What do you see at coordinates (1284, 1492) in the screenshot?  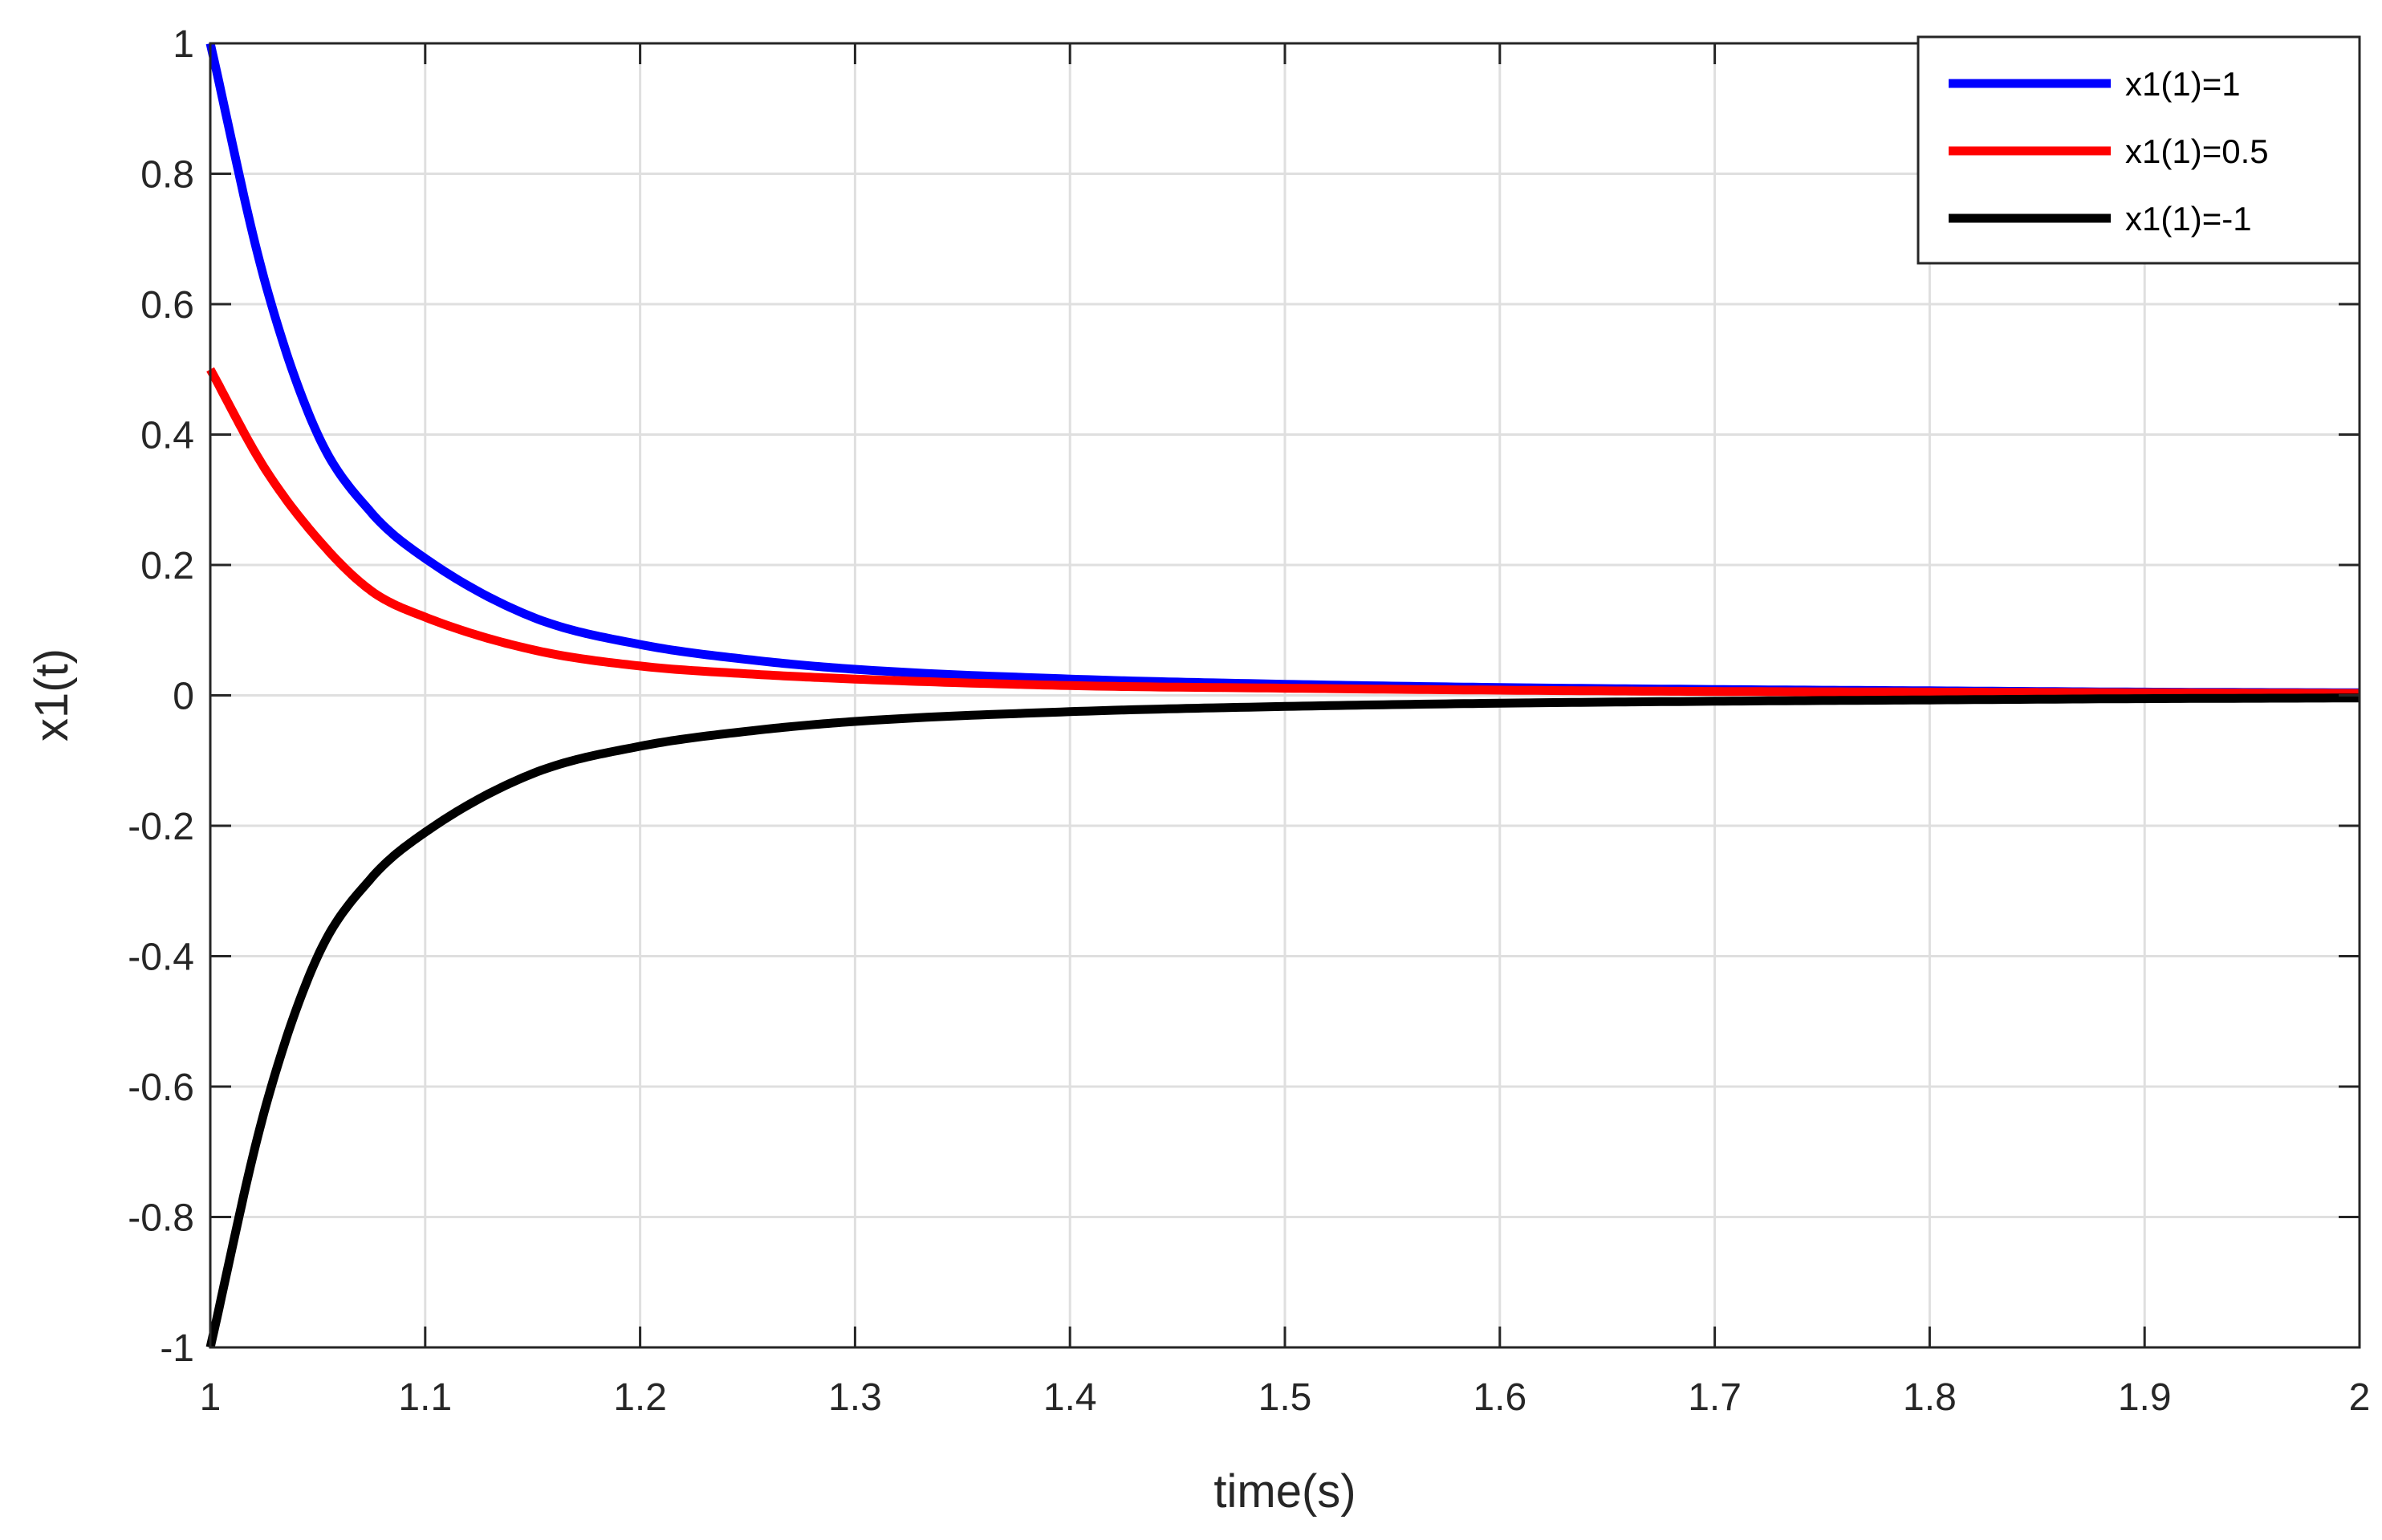 I see `x-axis-label: time(s)` at bounding box center [1284, 1492].